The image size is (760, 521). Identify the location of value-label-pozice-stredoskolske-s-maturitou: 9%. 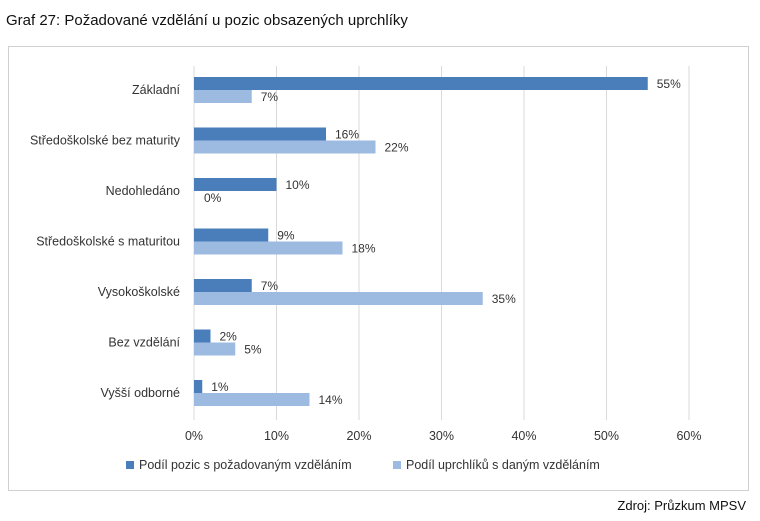
(286, 236).